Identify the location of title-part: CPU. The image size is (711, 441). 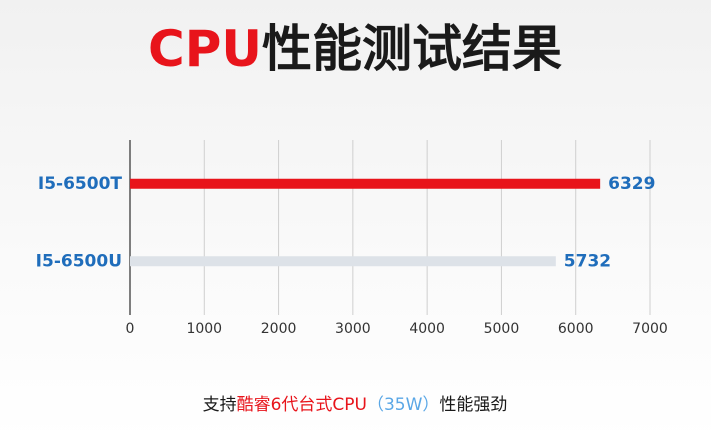
(205, 49).